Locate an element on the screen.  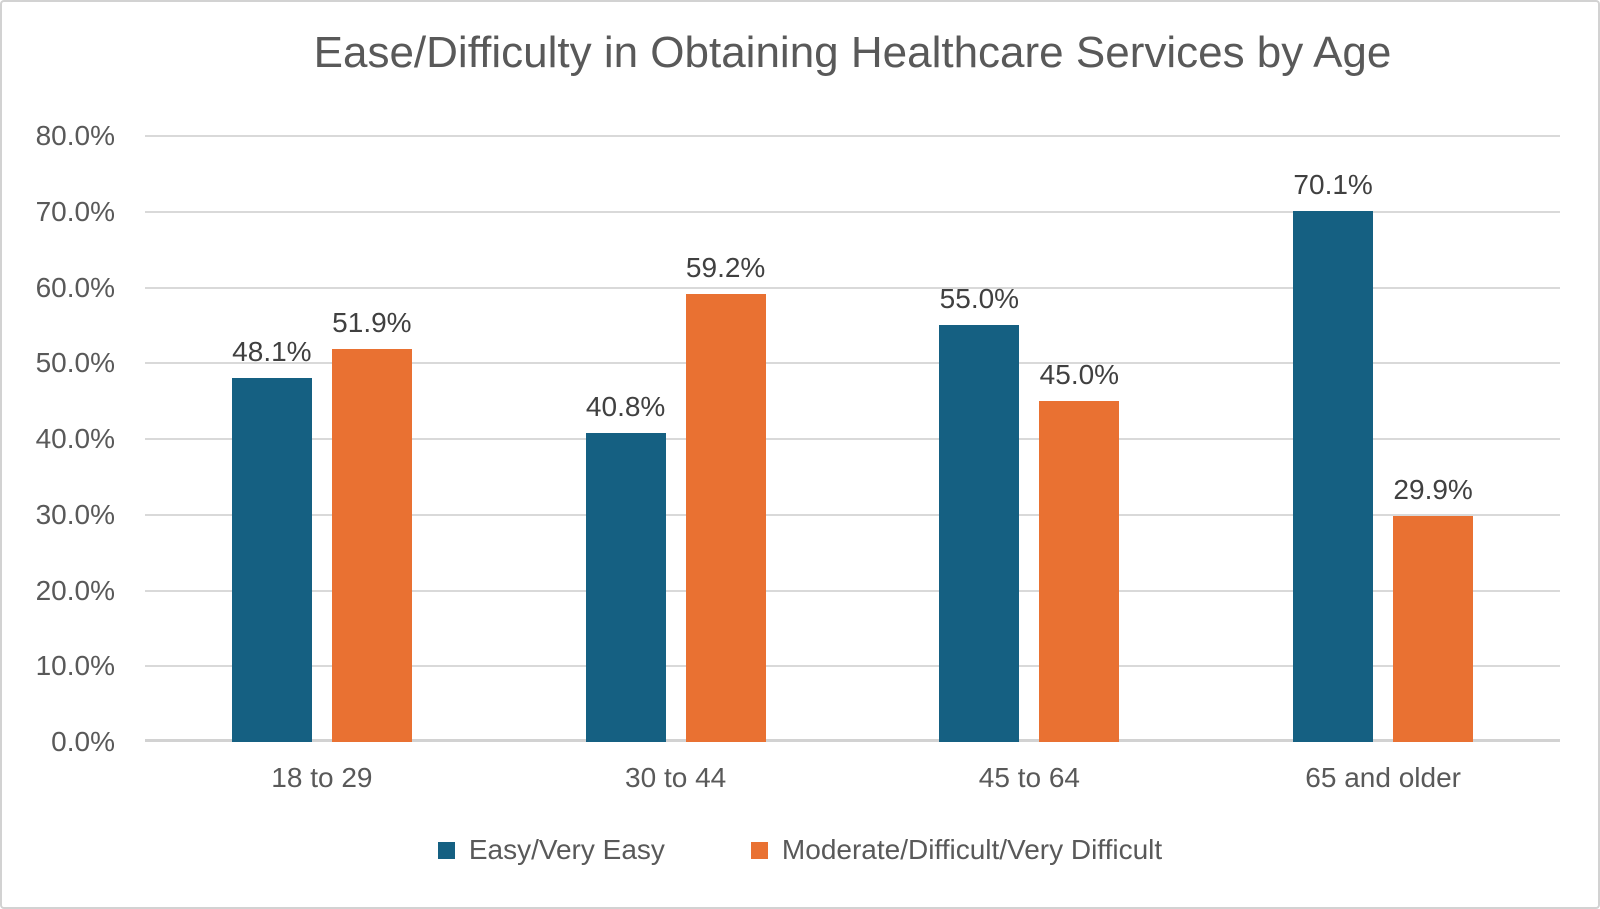
bar-group-30-to-44: 40.8% 59.2% is located at coordinates (676, 439).